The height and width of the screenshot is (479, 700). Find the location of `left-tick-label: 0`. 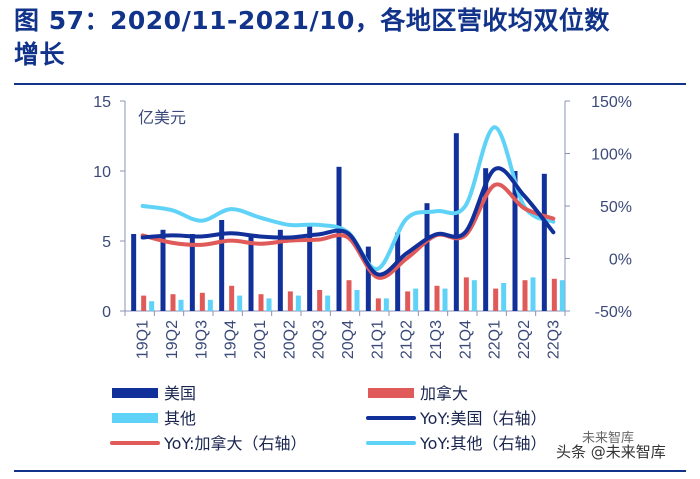

left-tick-label: 0 is located at coordinates (106, 312).